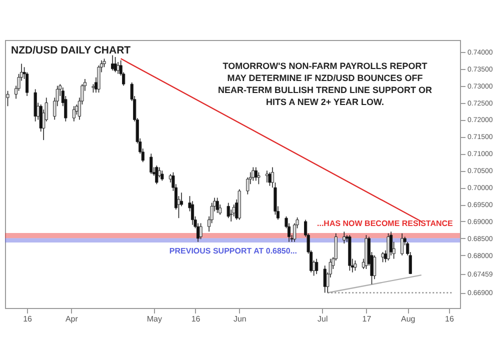 The height and width of the screenshot is (362, 500). What do you see at coordinates (325, 84) in the screenshot?
I see `annotation: TOMORROW'S NON-FARM PAYROLLS REPORT MAY DETERMINE IF NZD/USD BOUNCES OFF NEAR-TERM BULLISH TREND LINE SUPPORT OR HITS A NEW 2+ YEAR LOW.` at bounding box center [325, 84].